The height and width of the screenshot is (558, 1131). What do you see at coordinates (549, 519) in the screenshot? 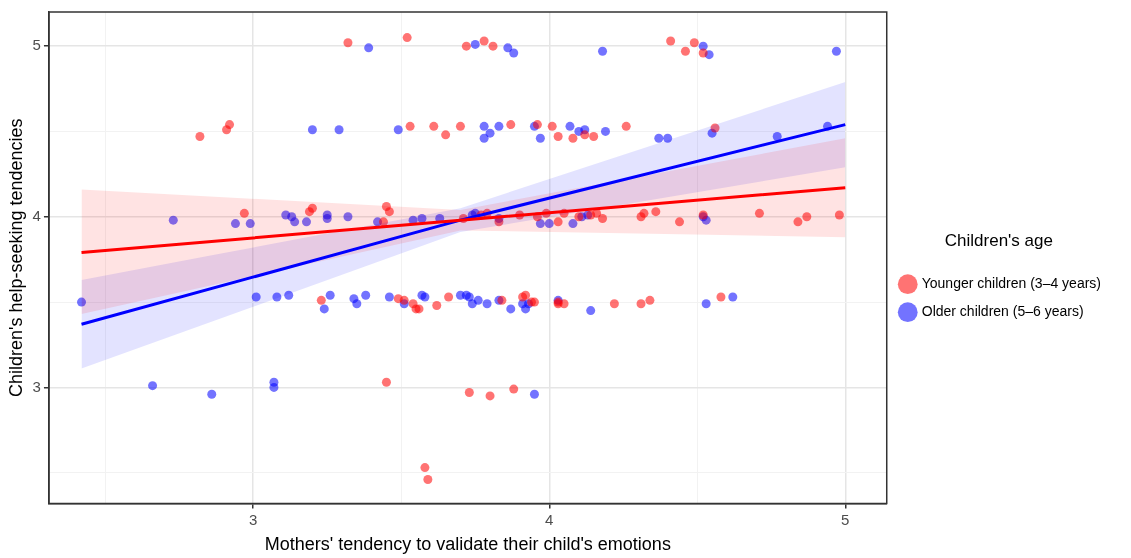
I see `x-tick-label: 4` at bounding box center [549, 519].